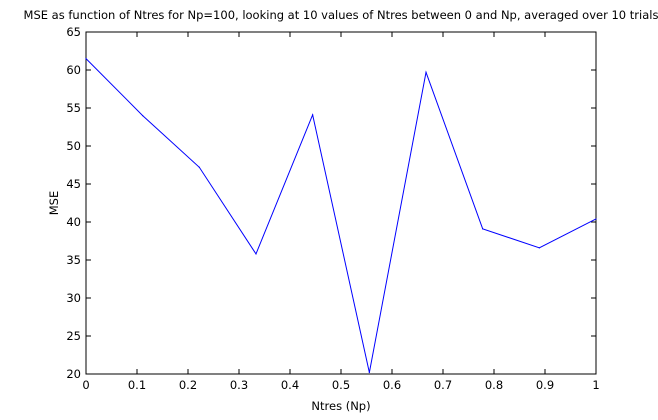 Image resolution: width=658 pixels, height=420 pixels. I want to click on y-tick-label: 55, so click(73, 108).